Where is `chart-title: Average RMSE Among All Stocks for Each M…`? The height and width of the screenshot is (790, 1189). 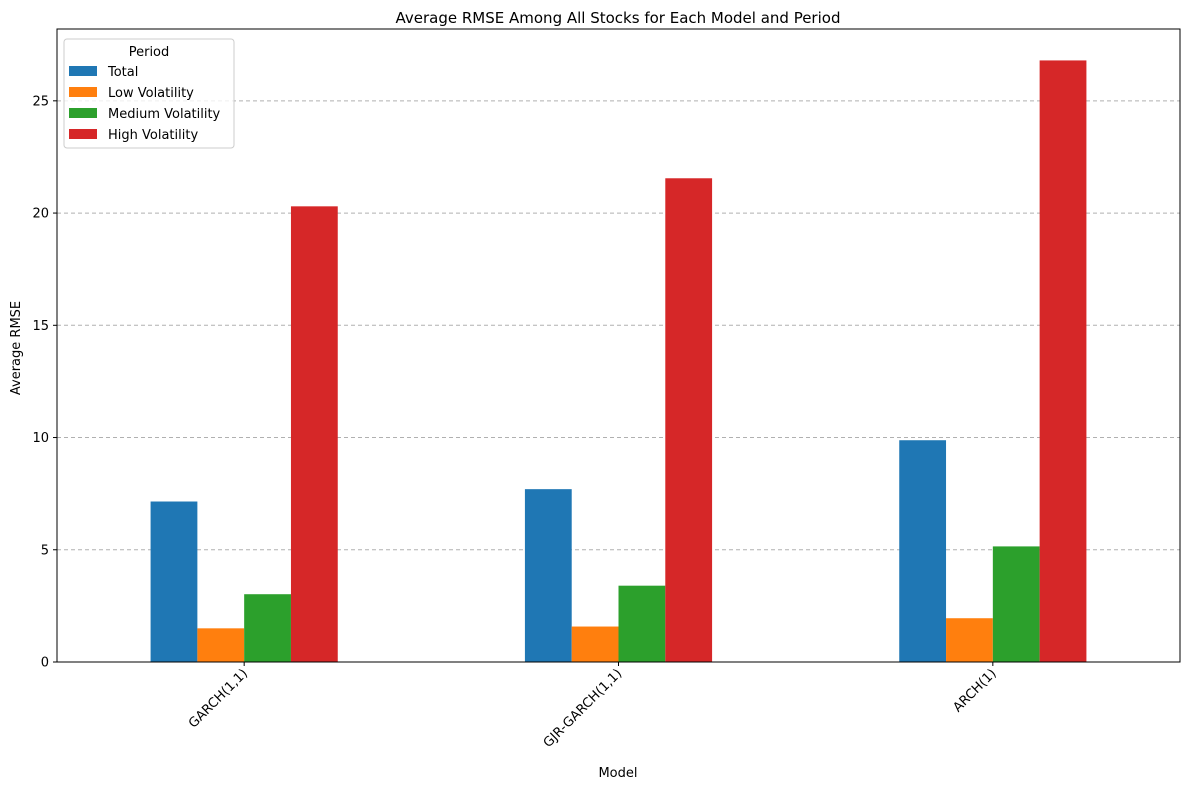
chart-title: Average RMSE Among All Stocks for Each M… is located at coordinates (618, 18).